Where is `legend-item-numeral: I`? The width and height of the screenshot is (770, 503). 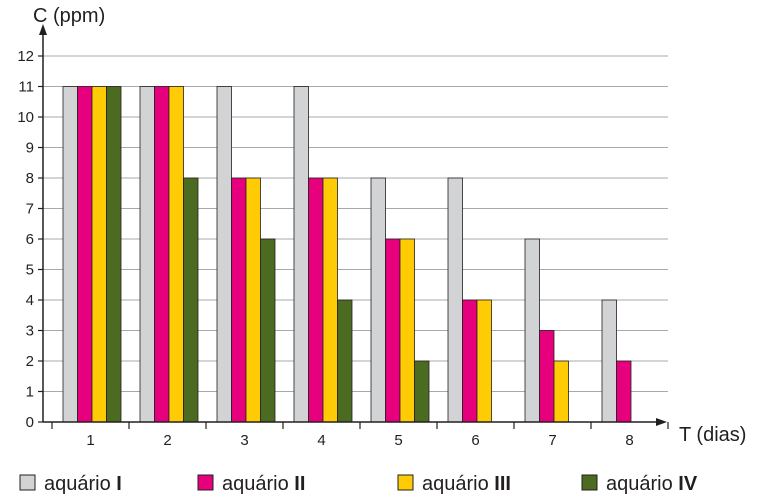
legend-item-numeral: I is located at coordinates (119, 484).